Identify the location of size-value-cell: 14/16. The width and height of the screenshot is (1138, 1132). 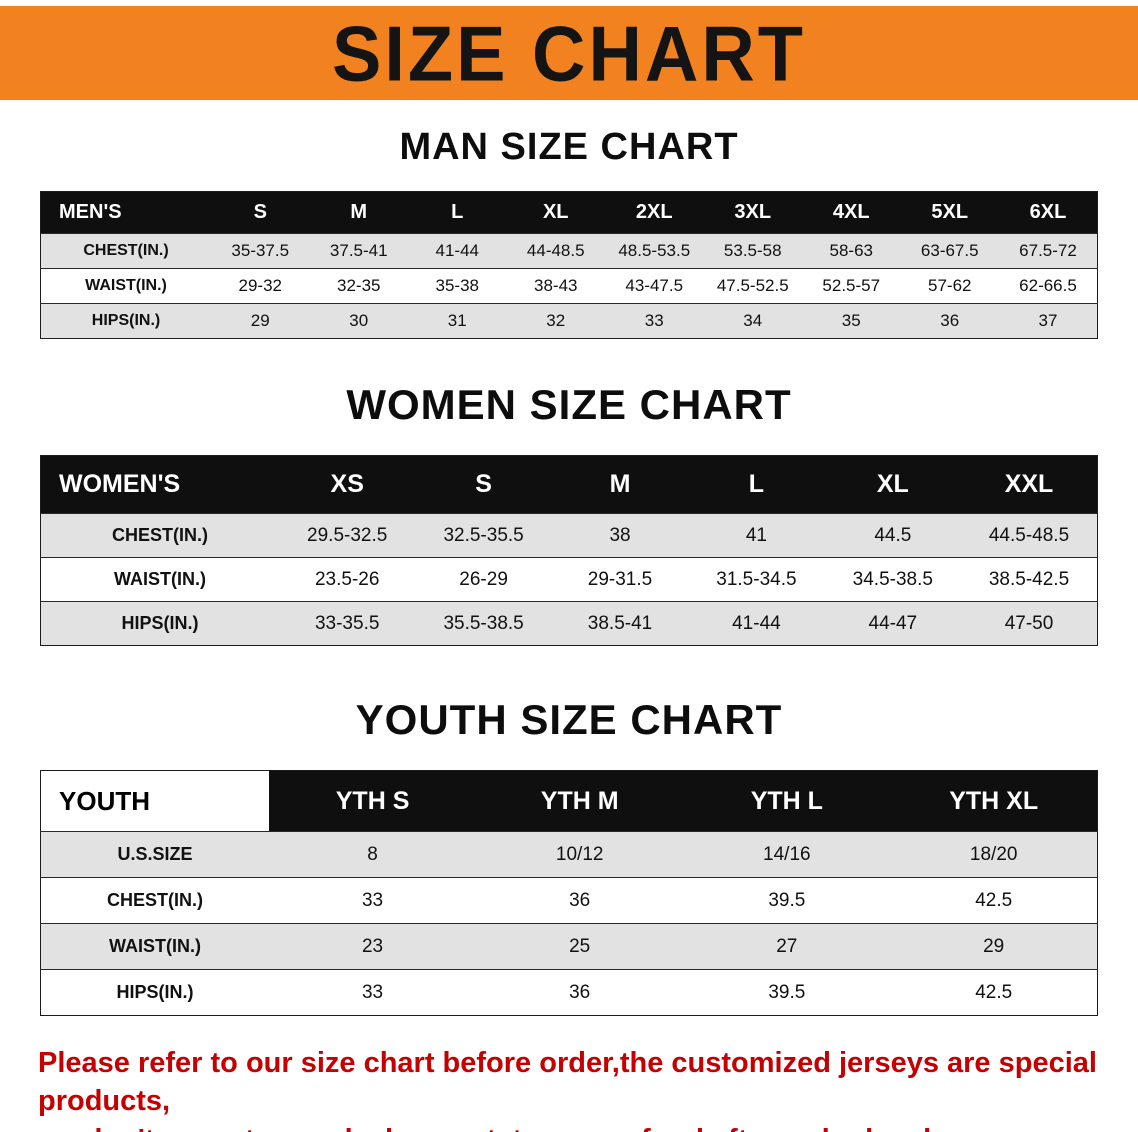
(787, 854).